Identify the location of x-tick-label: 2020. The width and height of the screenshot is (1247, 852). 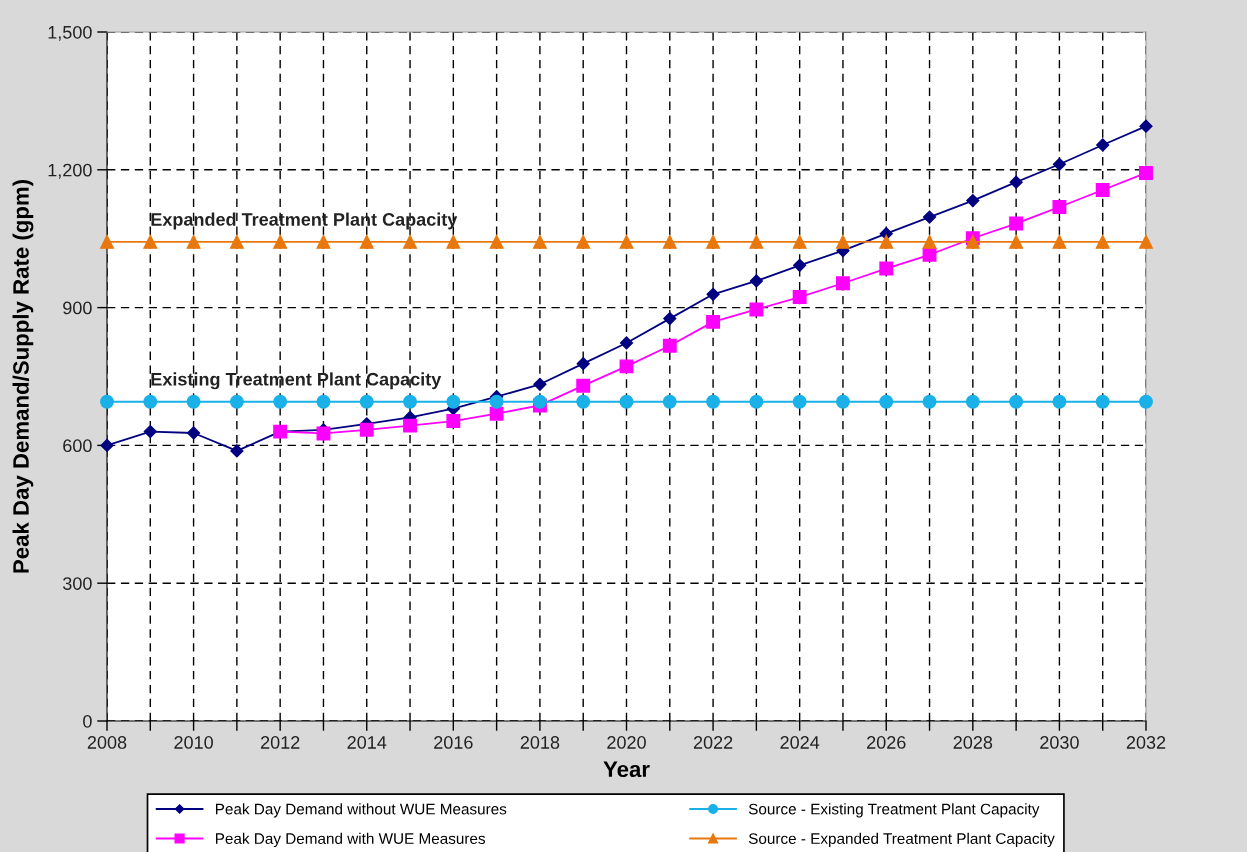
(626, 742).